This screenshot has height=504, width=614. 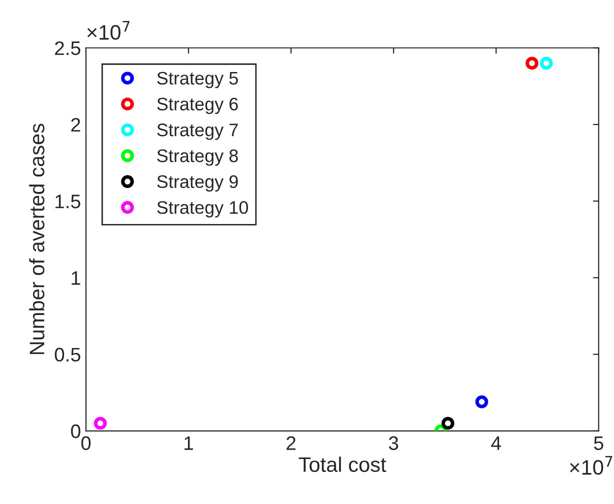 I want to click on x-tick-label: 2, so click(x=291, y=443).